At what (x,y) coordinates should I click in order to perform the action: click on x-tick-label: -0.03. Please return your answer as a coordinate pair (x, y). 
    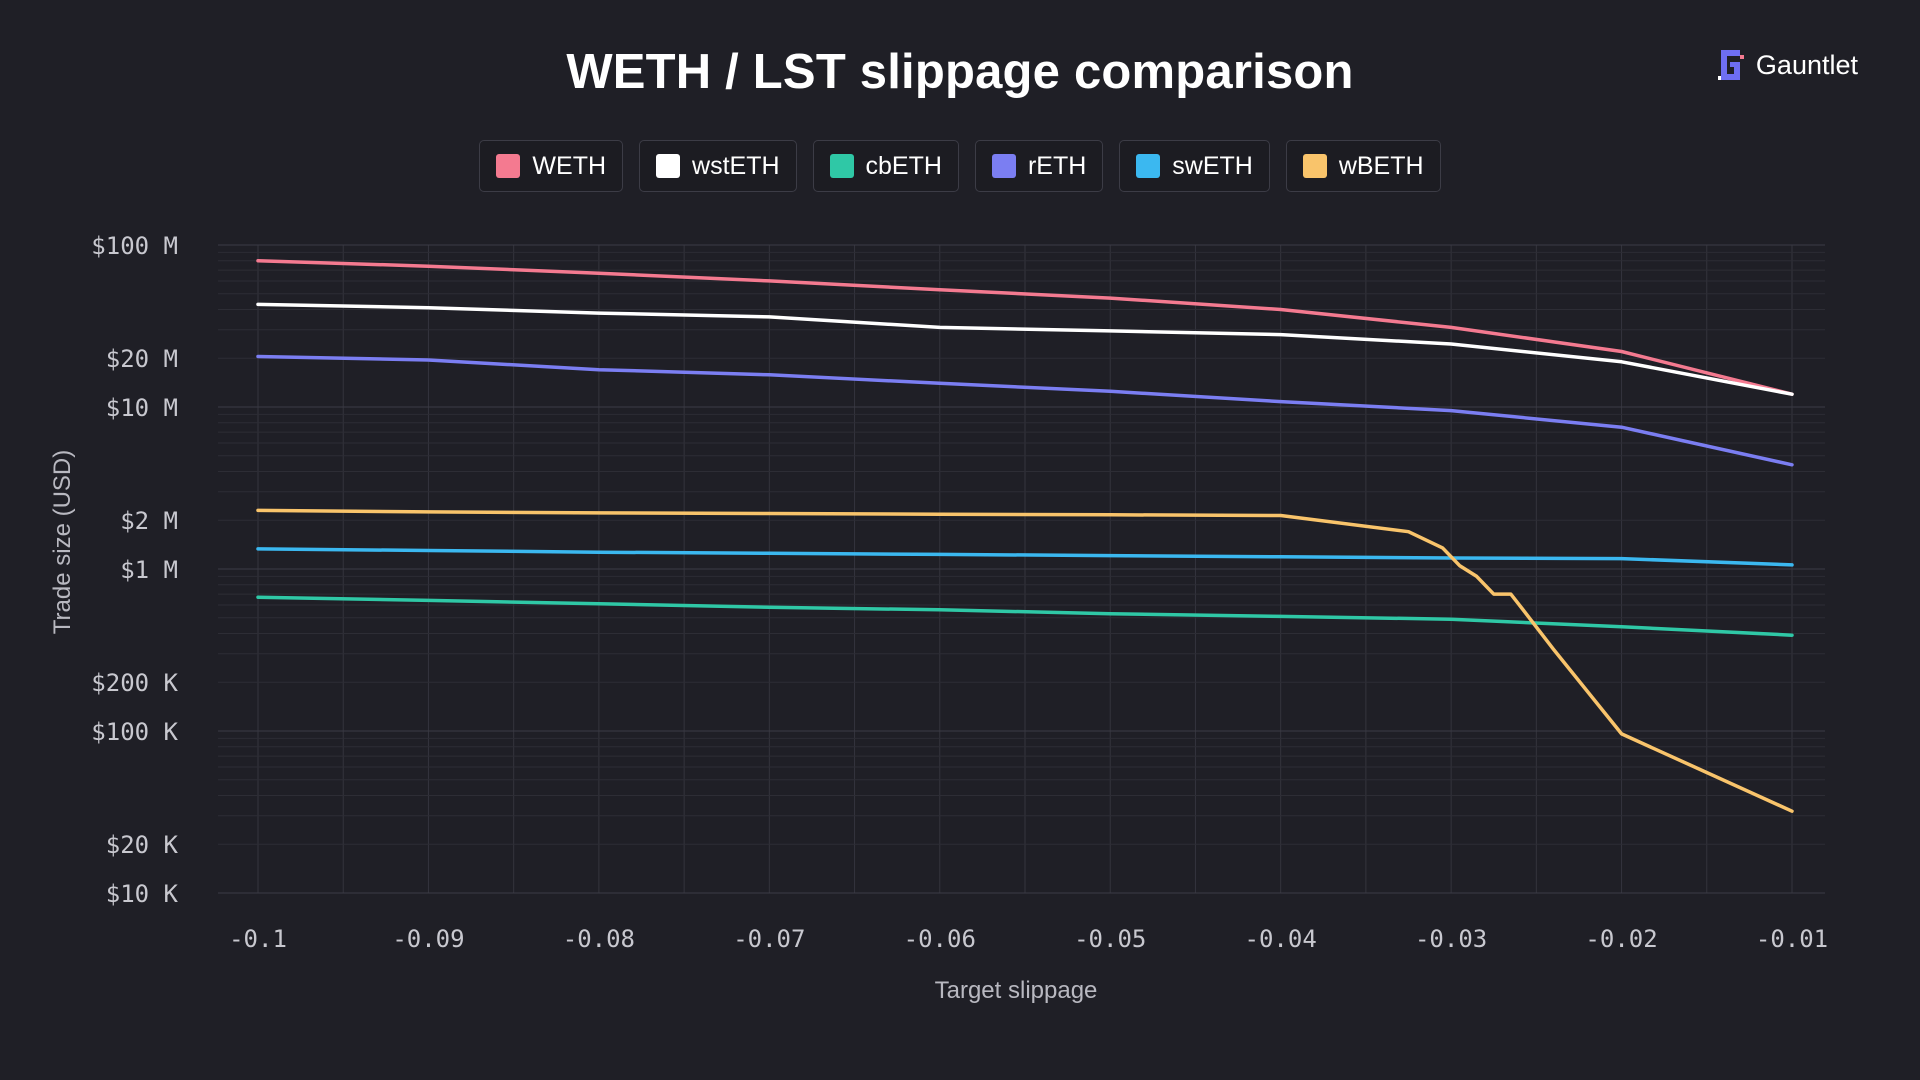
    Looking at the image, I should click on (1451, 939).